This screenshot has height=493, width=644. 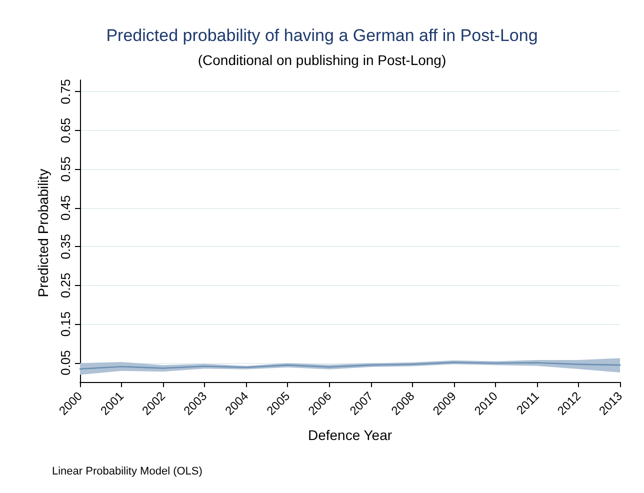 What do you see at coordinates (65, 169) in the screenshot?
I see `y-tick-label: 0.55` at bounding box center [65, 169].